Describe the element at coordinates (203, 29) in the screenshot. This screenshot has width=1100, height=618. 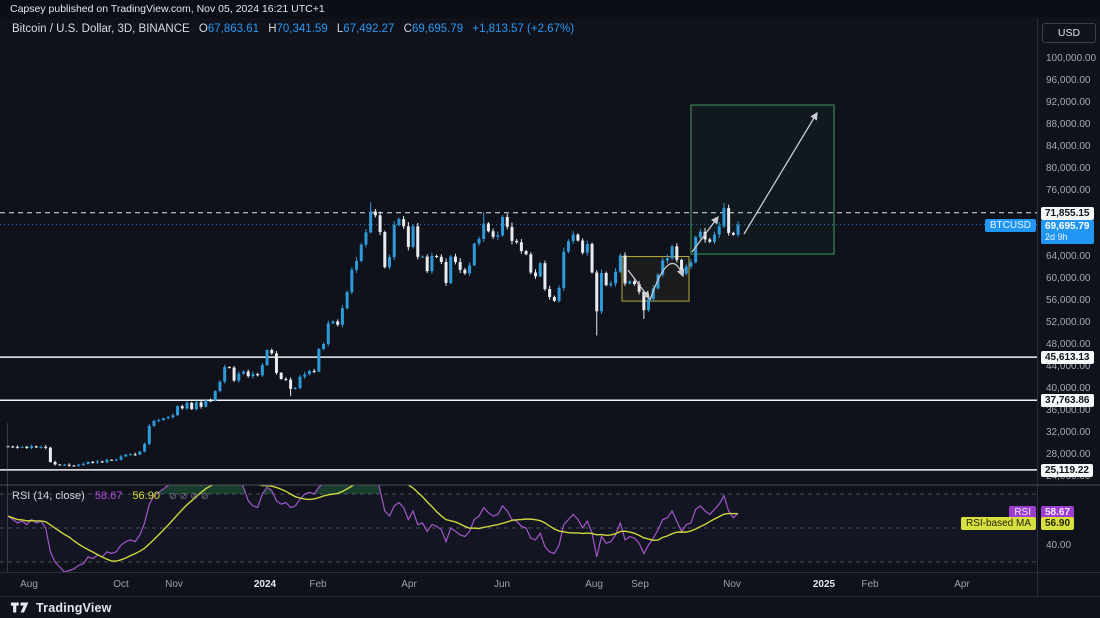
I see `open-label: O` at that location.